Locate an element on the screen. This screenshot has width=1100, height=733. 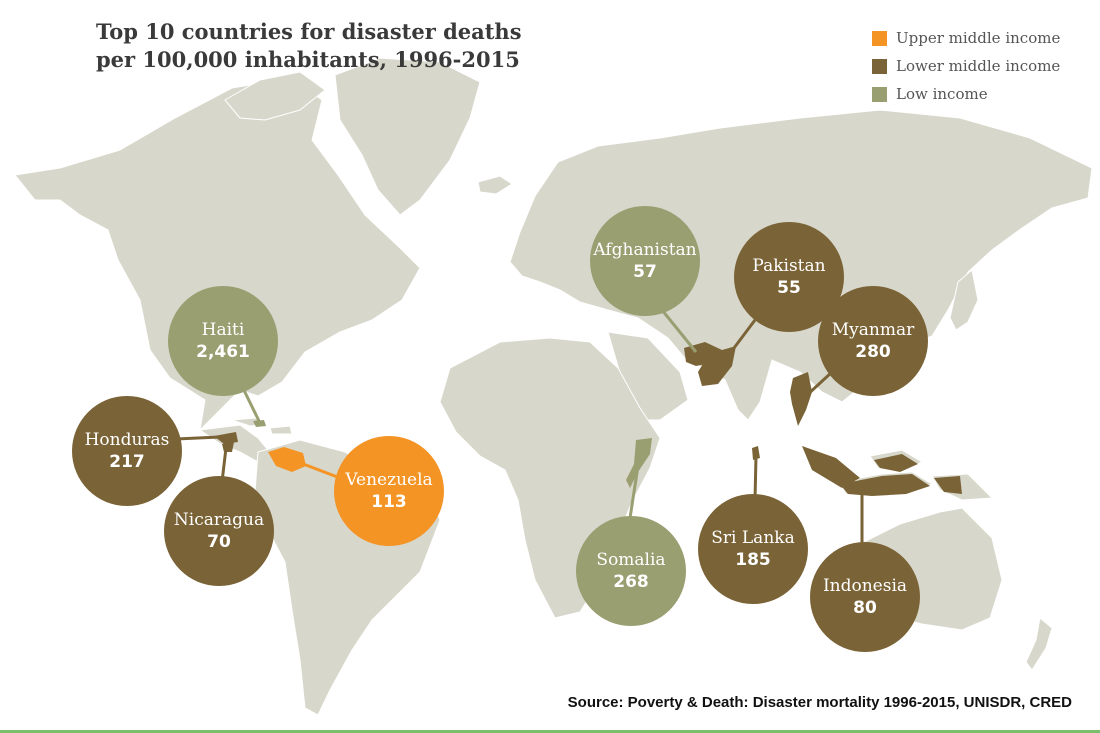
bubble-venezuela: Venezuela 113 is located at coordinates (389, 491).